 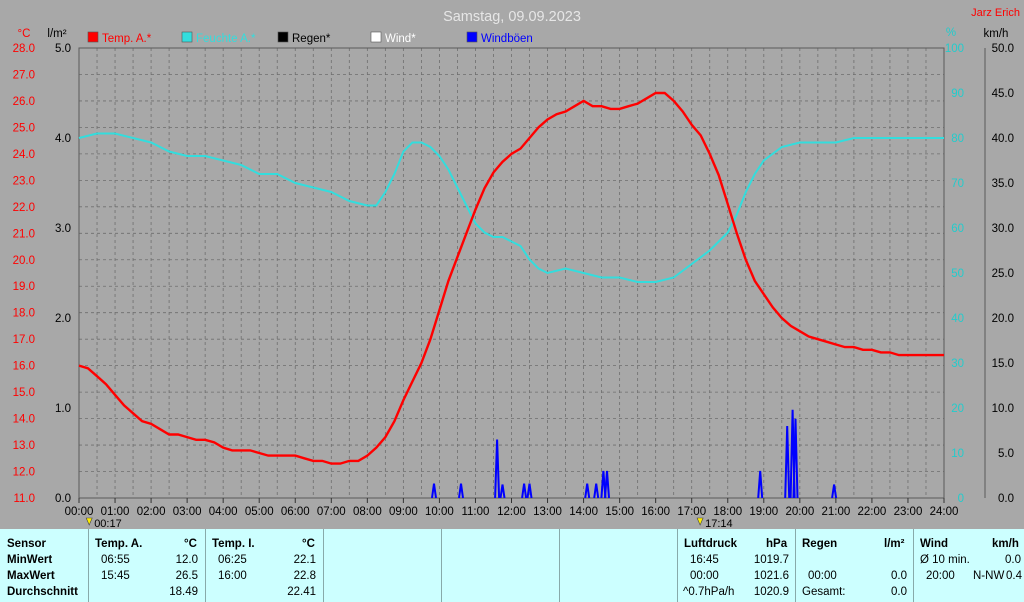 What do you see at coordinates (704, 576) in the screenshot?
I see `pressure-max-time: 00:00` at bounding box center [704, 576].